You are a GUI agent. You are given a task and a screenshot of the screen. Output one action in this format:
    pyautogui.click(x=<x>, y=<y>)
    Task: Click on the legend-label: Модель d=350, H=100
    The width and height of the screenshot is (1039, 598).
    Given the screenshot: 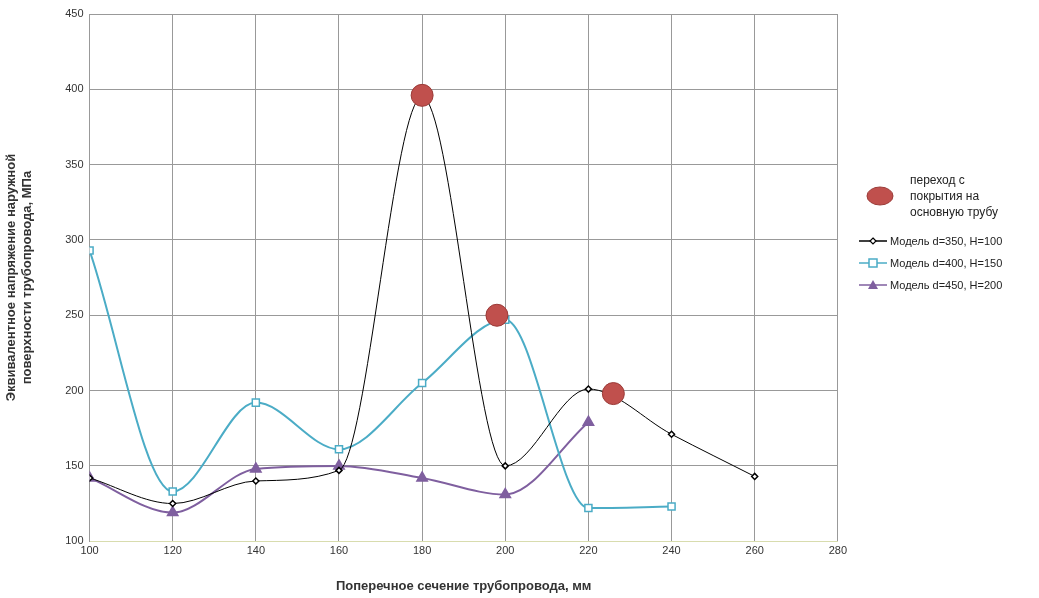 What is the action you would take?
    pyautogui.click(x=946, y=241)
    